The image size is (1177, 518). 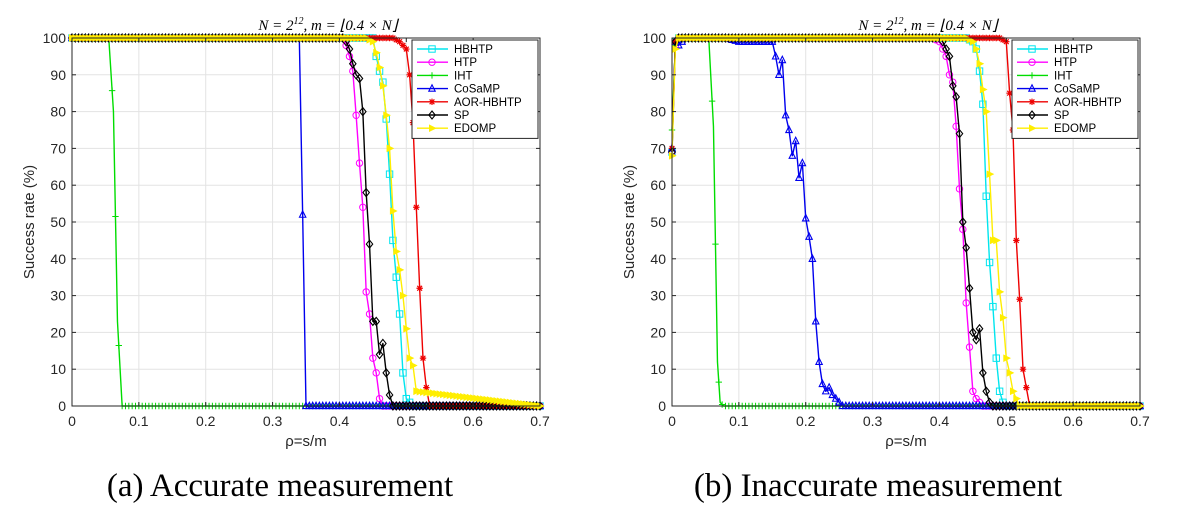 I want to click on y-axis-label: Success rate (%), so click(x=629, y=222).